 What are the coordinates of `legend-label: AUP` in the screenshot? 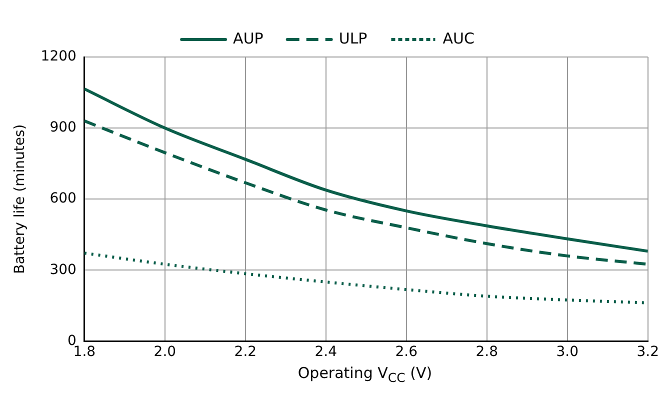 It's located at (248, 38).